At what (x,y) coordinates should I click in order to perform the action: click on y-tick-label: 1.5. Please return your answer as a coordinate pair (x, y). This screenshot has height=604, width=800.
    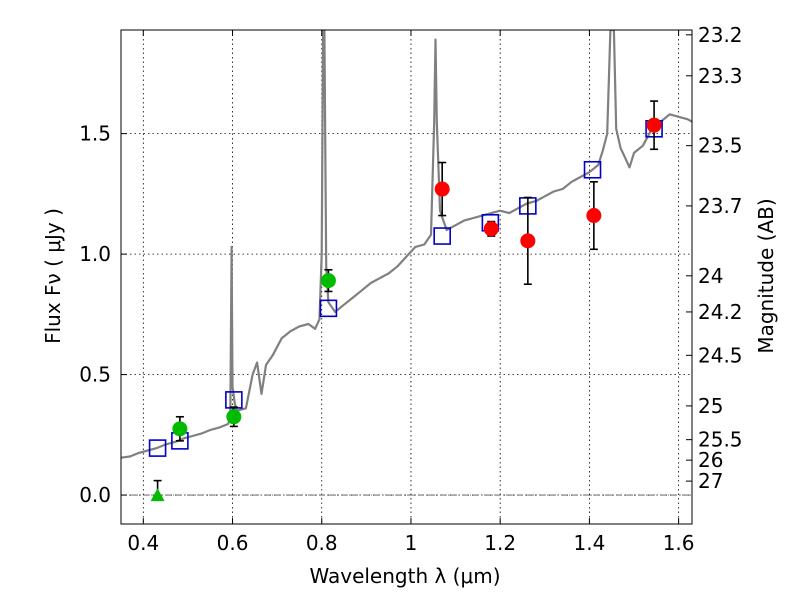
    Looking at the image, I should click on (95, 134).